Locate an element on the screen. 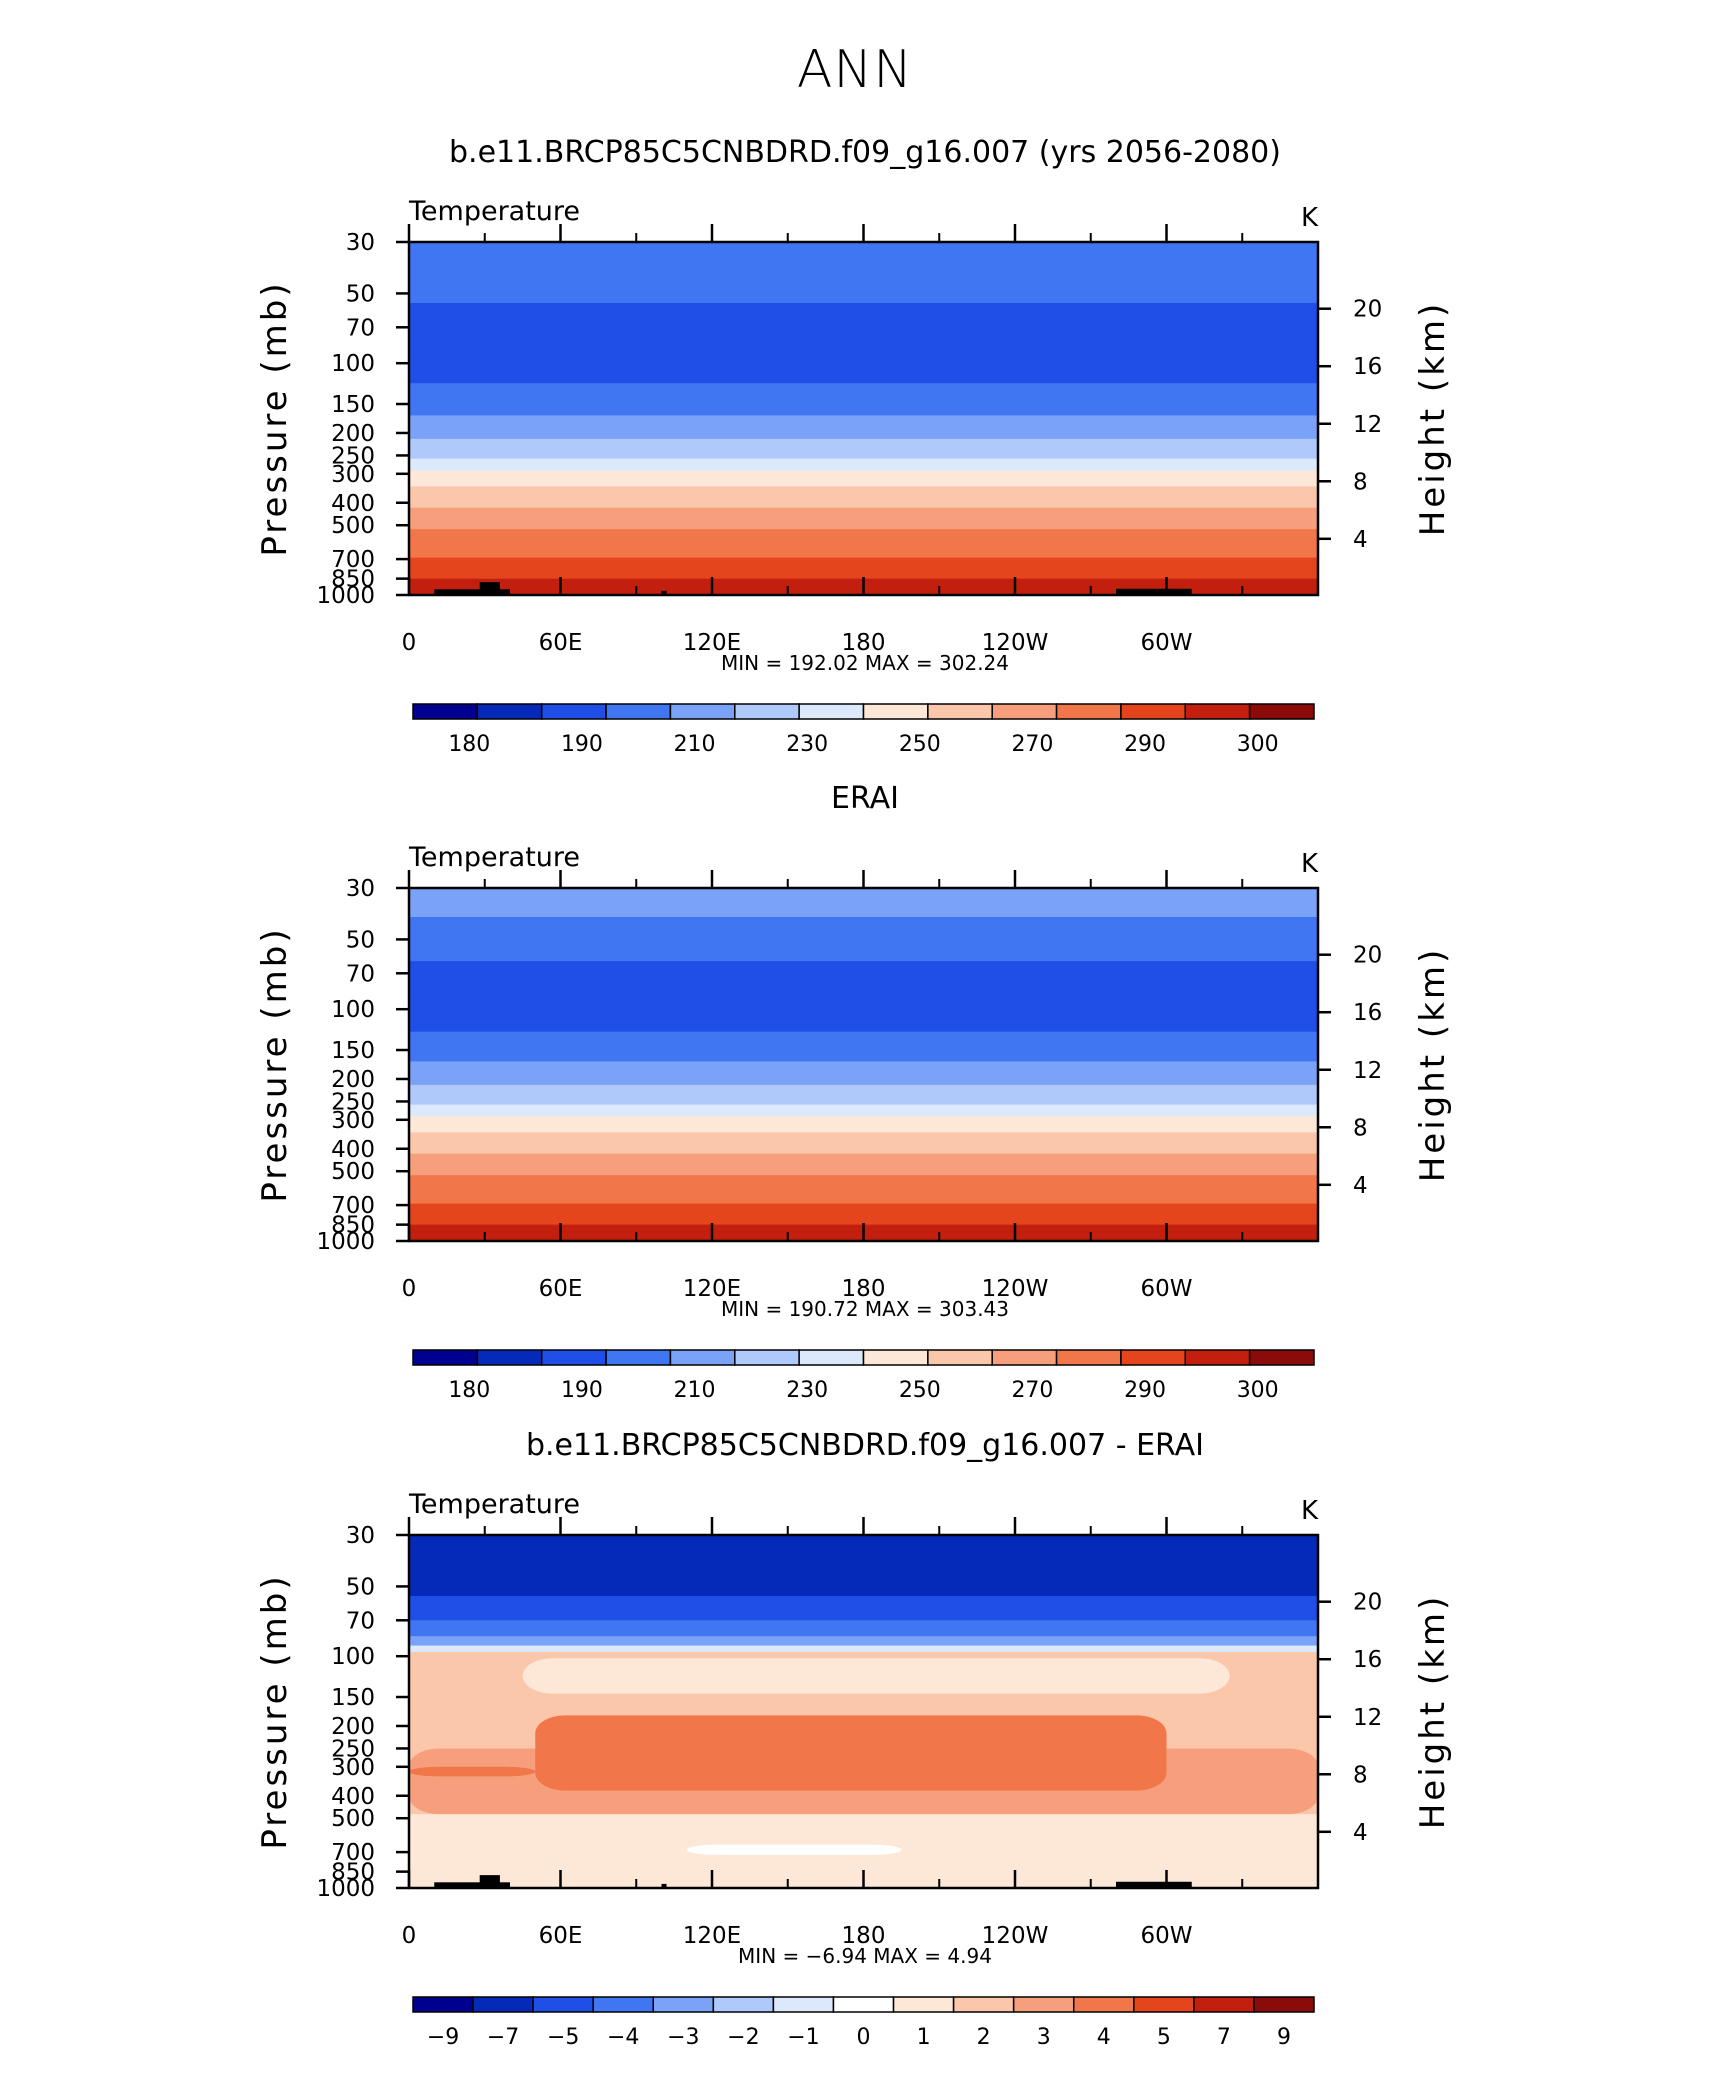 This screenshot has width=1710, height=2074. right-tick-label: 16 is located at coordinates (1367, 1013).